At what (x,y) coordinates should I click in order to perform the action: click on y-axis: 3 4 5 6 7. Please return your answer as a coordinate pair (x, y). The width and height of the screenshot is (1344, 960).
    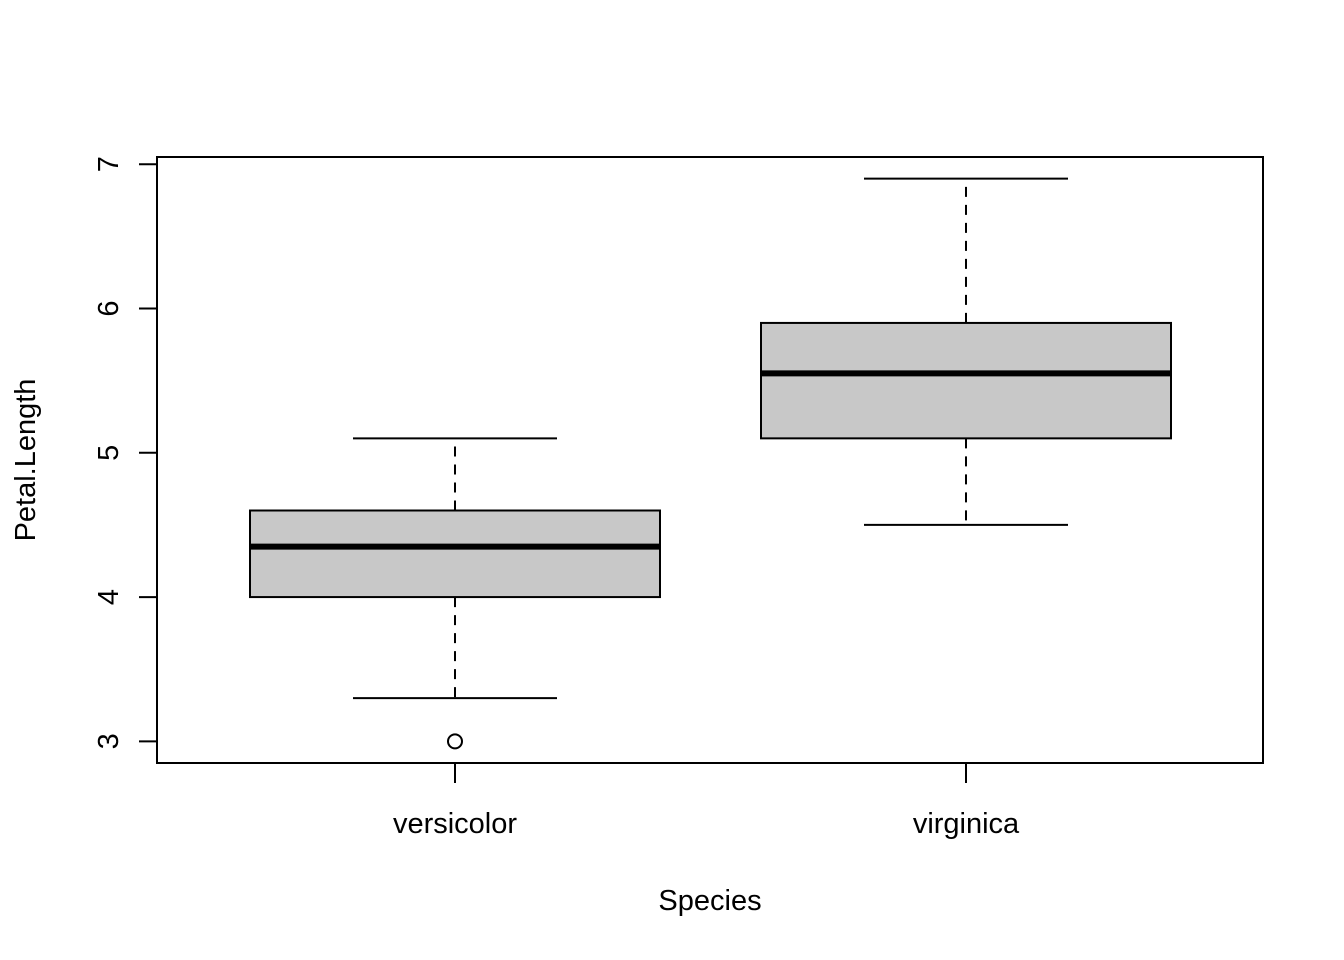
    Looking at the image, I should click on (125, 452).